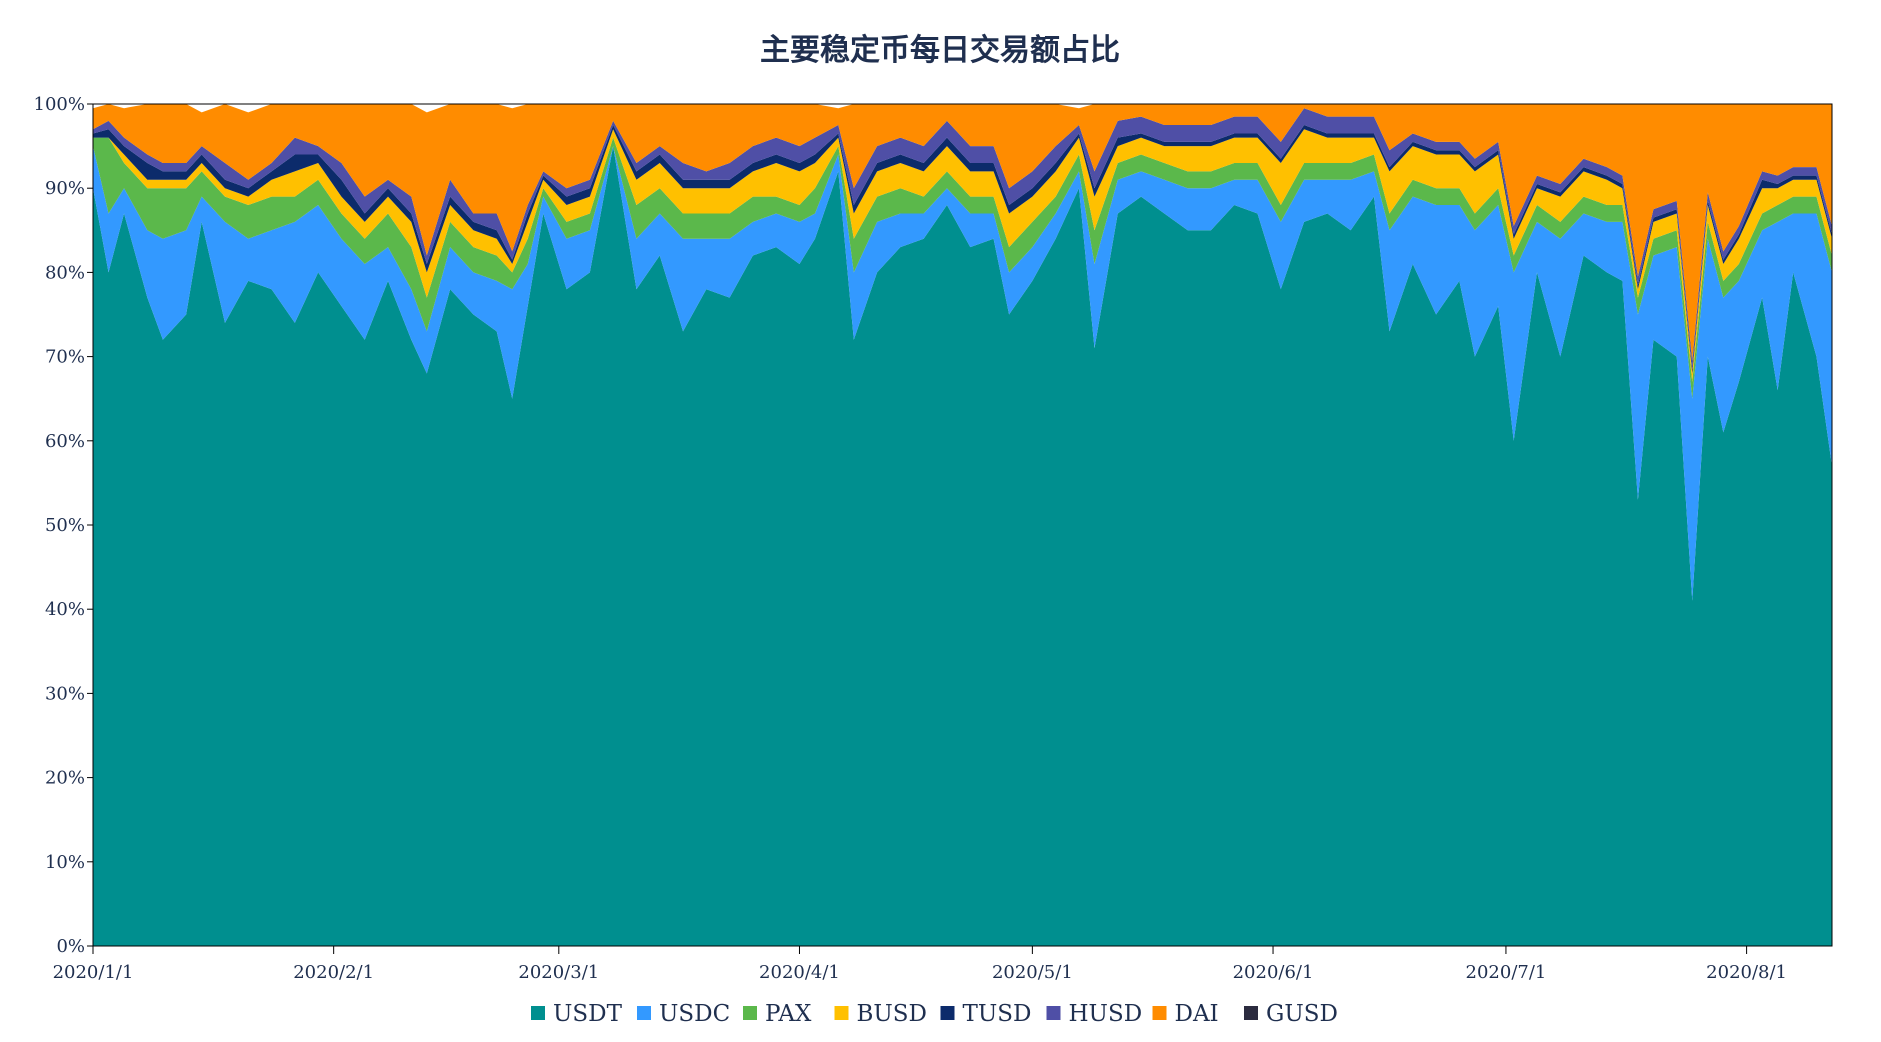 Image resolution: width=1881 pixels, height=1042 pixels. I want to click on y-tick-label: 0%, so click(70, 946).